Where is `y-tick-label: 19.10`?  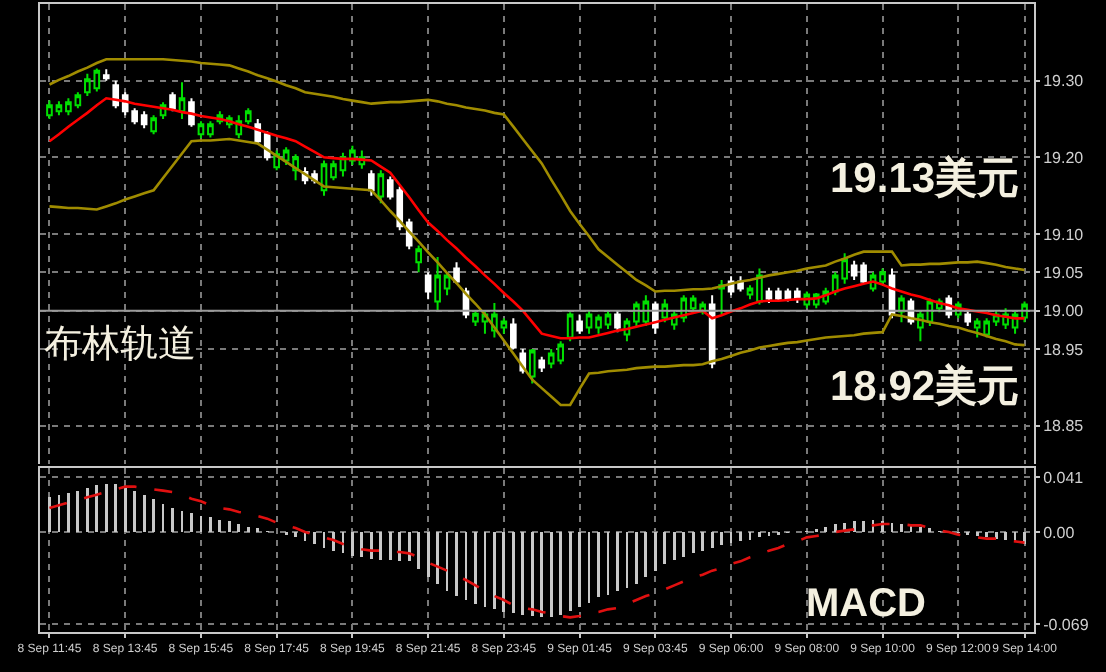 y-tick-label: 19.10 is located at coordinates (1064, 234).